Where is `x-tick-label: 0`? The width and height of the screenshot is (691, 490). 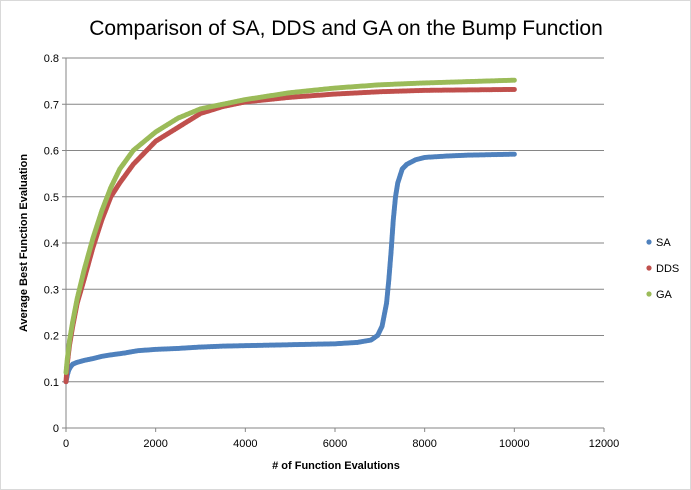 x-tick-label: 0 is located at coordinates (66, 444).